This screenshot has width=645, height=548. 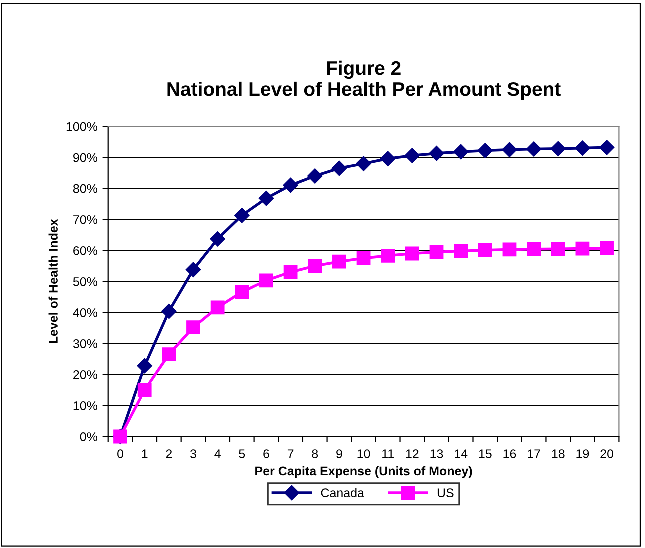 What do you see at coordinates (242, 454) in the screenshot?
I see `x-tick-label: 5` at bounding box center [242, 454].